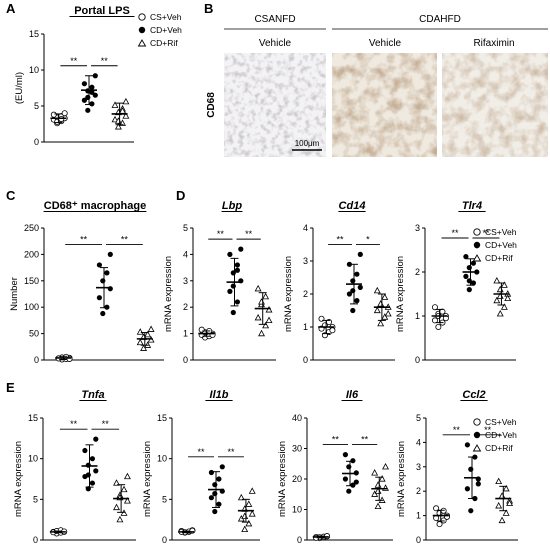 The image size is (550, 553). Describe the element at coordinates (501, 422) in the screenshot. I see `legend-label: CS+Veh` at that location.